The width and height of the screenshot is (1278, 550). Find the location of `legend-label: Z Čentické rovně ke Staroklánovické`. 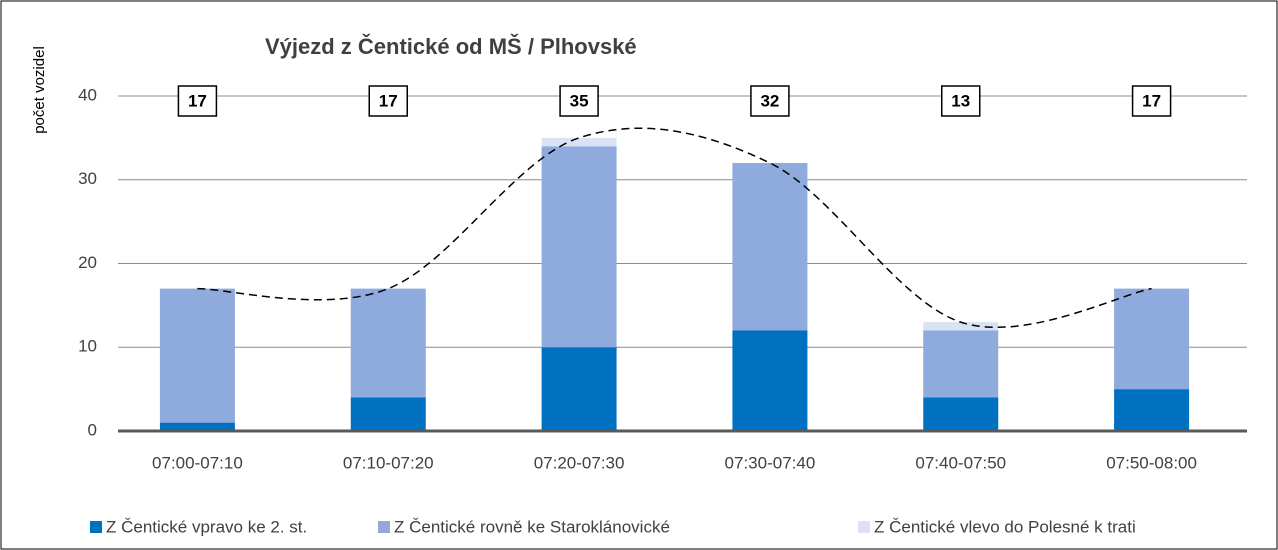

legend-label: Z Čentické rovně ke Staroklánovické is located at coordinates (532, 526).